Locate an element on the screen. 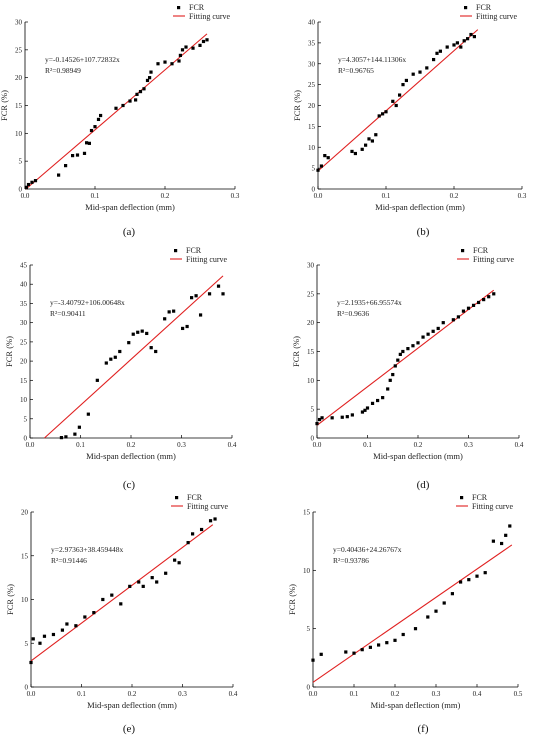  legend-label-fit: Fitting curve is located at coordinates (493, 506).